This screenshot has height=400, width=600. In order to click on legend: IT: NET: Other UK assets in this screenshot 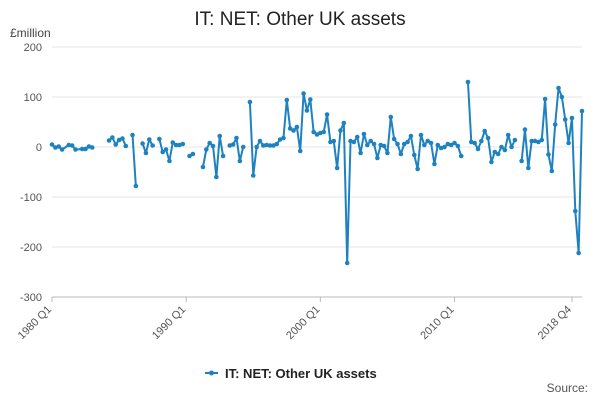, I will do `click(291, 373)`.